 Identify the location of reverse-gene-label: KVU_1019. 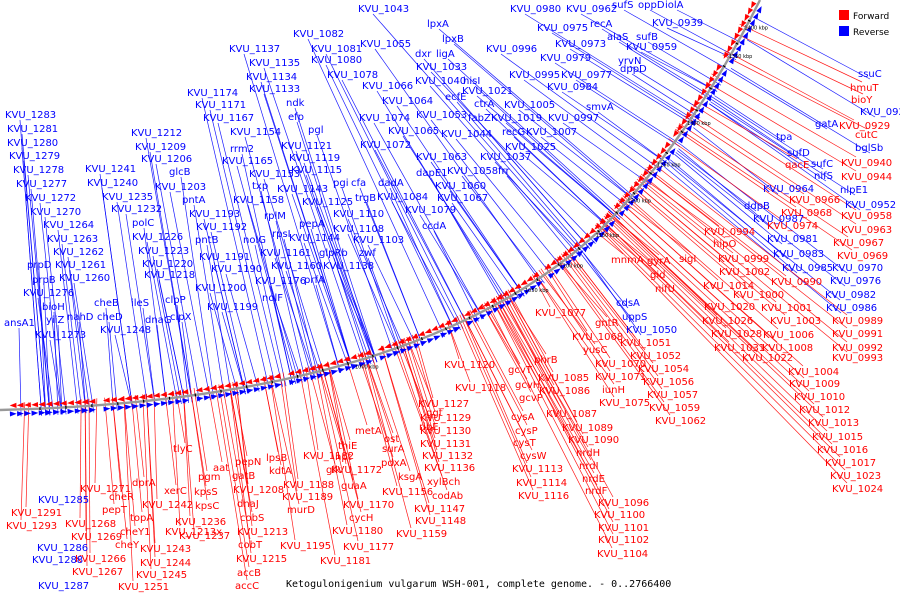
(516, 118).